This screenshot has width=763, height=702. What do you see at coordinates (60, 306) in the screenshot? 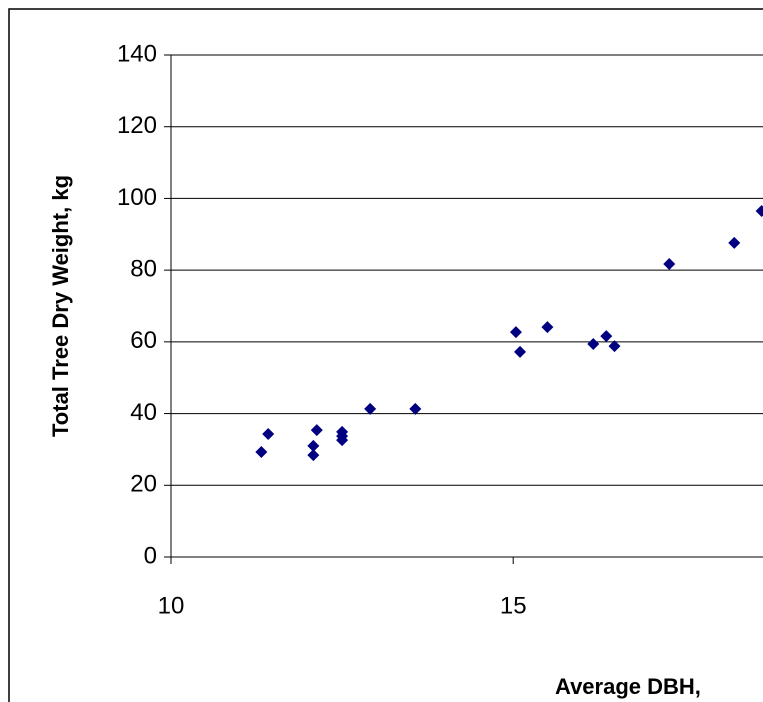
I see `y-axis-title: Total Tree Dry Weight, kg` at bounding box center [60, 306].